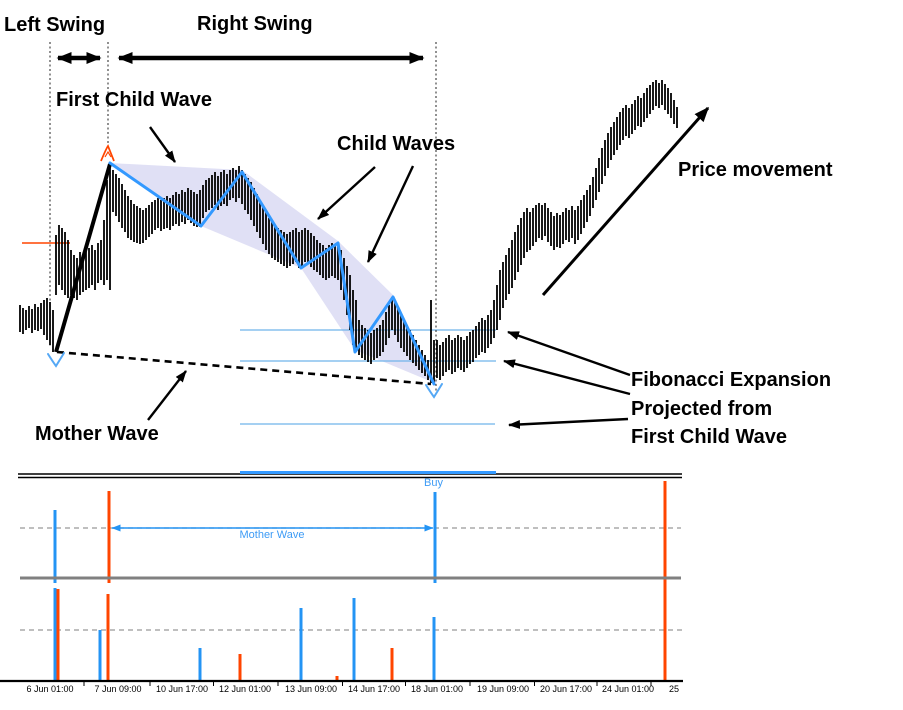 The height and width of the screenshot is (710, 903). I want to click on mother-wave-span-label: Mother Wave, so click(272, 535).